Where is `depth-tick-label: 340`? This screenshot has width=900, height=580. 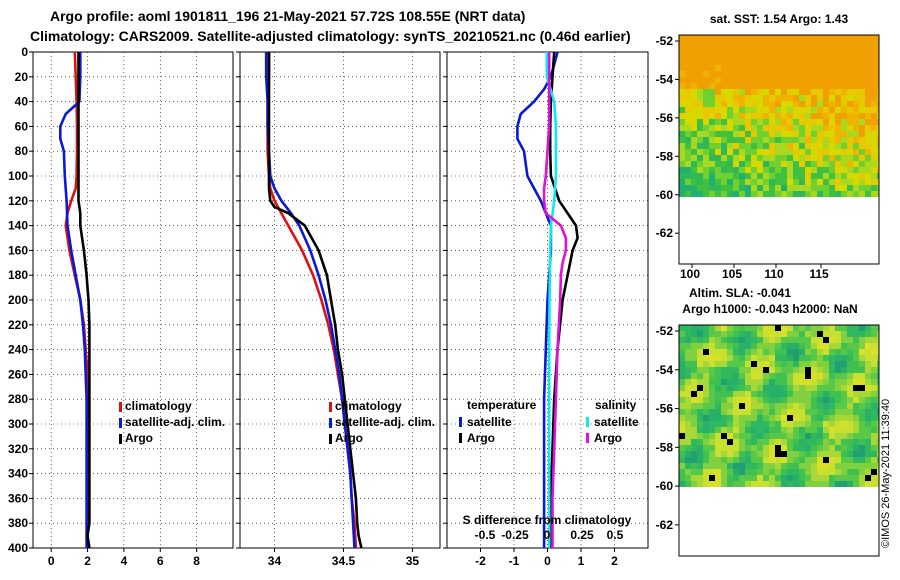 depth-tick-label: 340 is located at coordinates (18, 474).